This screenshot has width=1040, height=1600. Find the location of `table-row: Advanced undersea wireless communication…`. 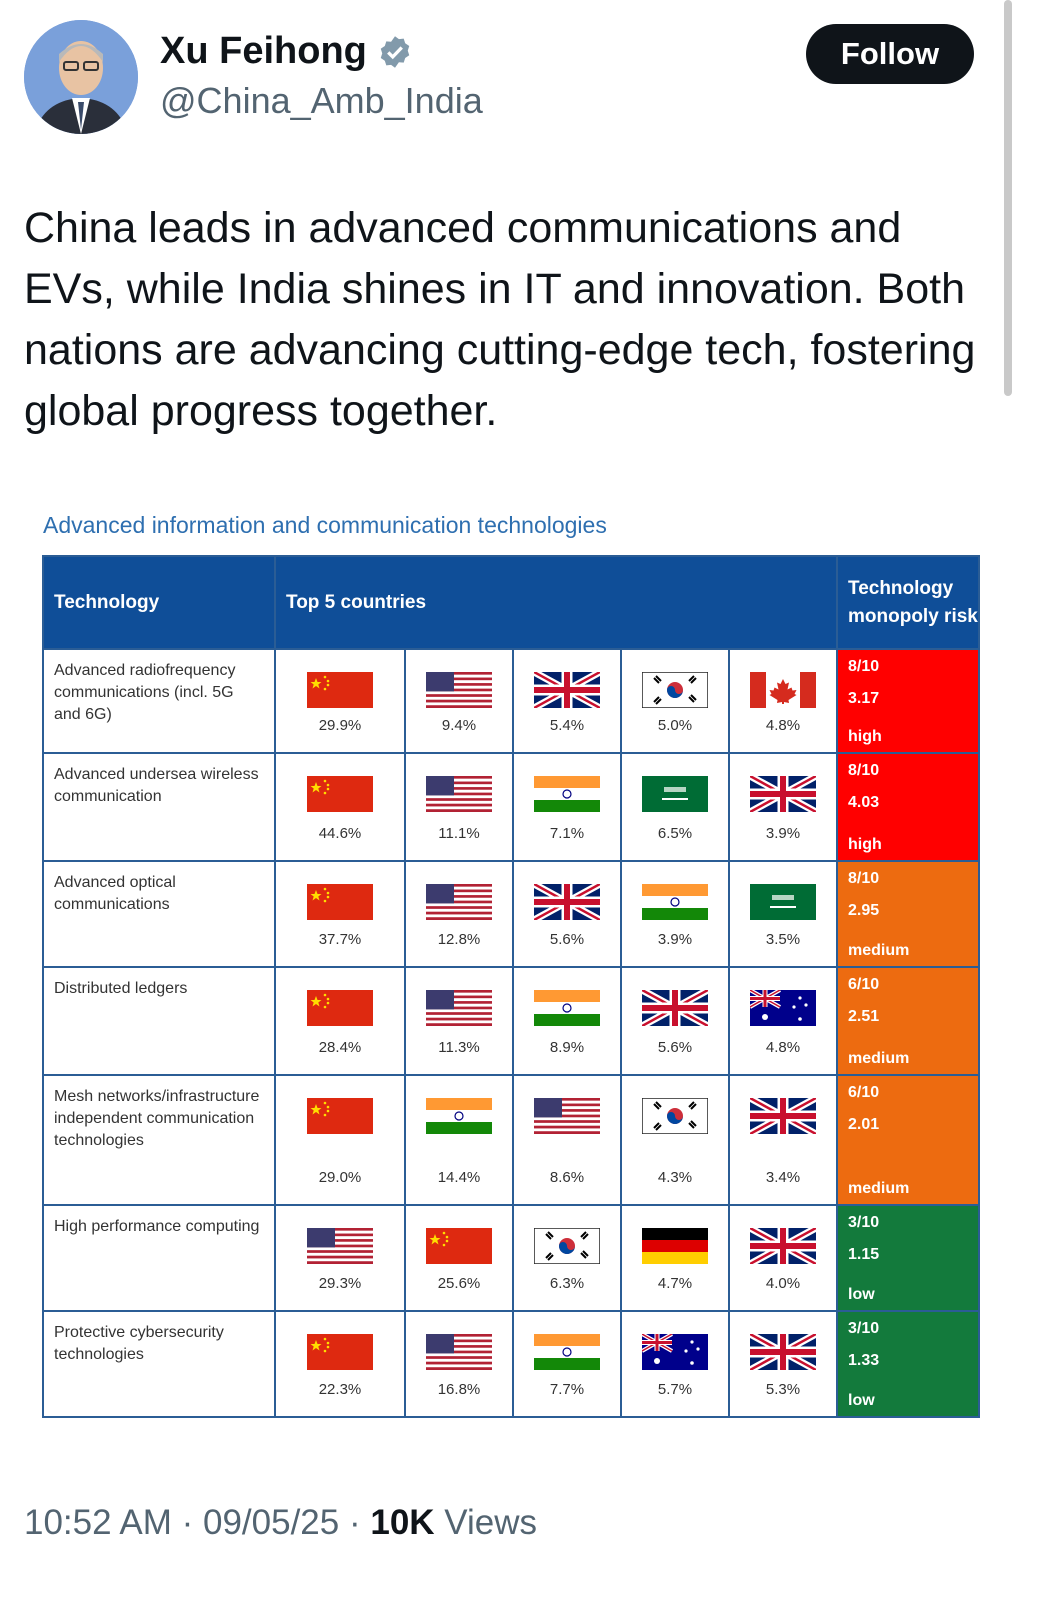

table-row: Advanced undersea wireless communication… is located at coordinates (511, 807).